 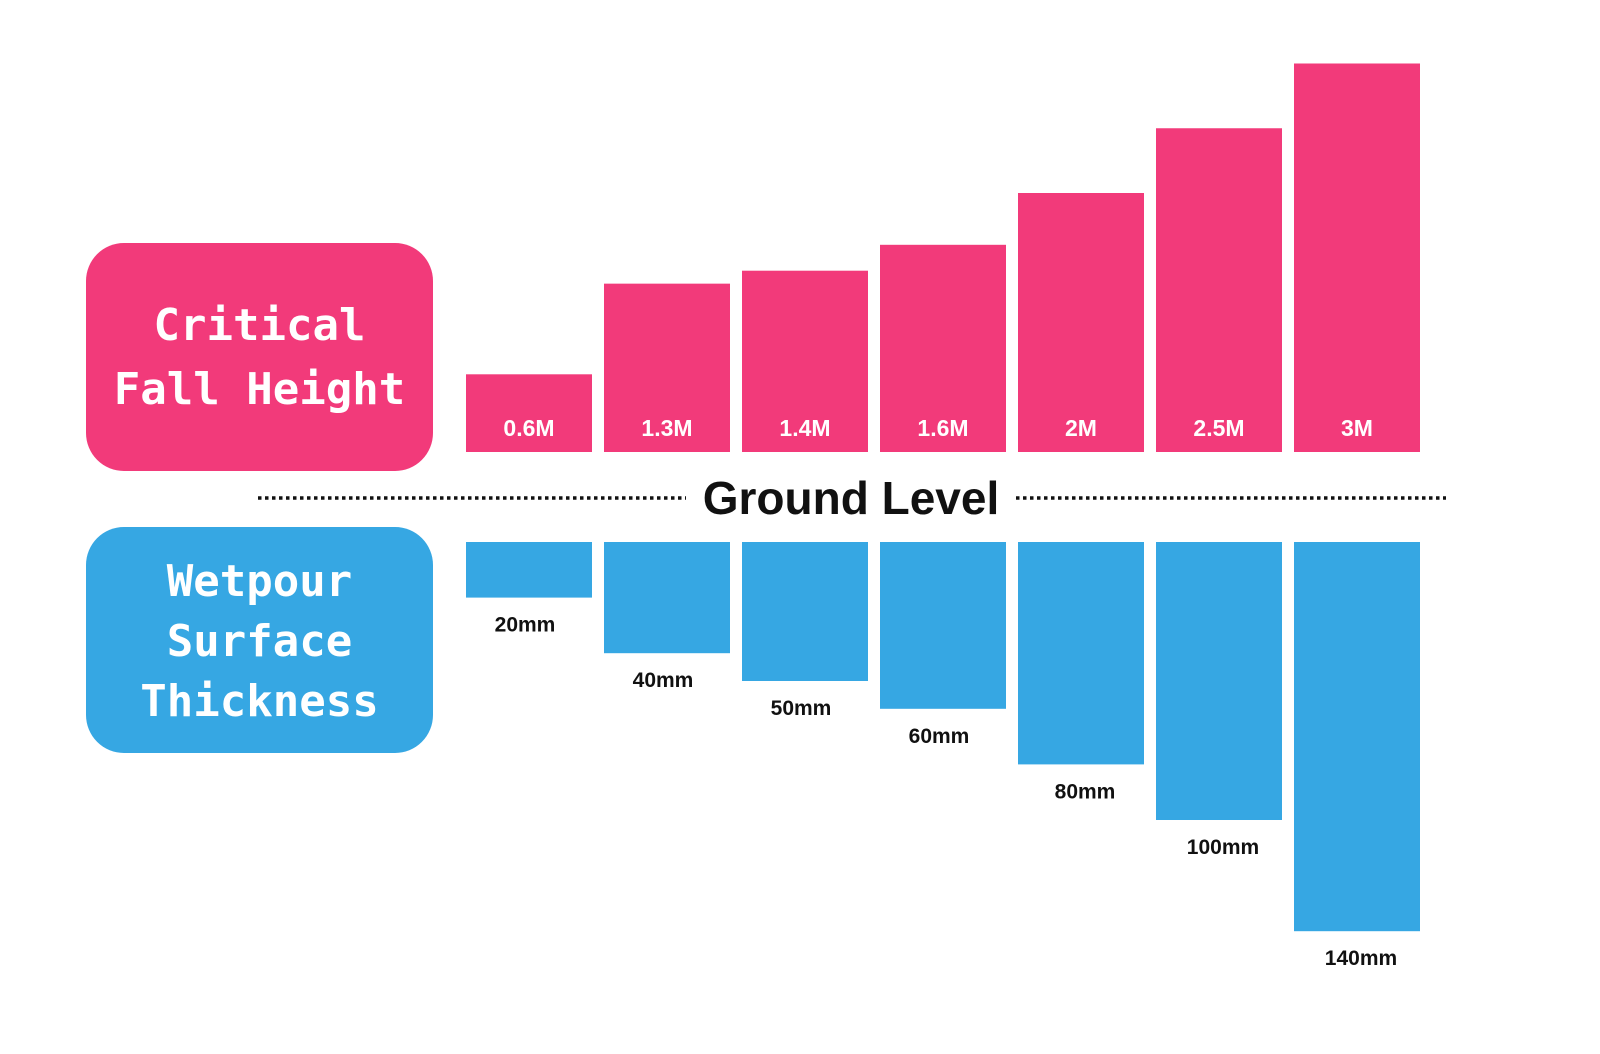 What do you see at coordinates (1085, 791) in the screenshot?
I see `wetpour-thickness-bar-label: 80mm` at bounding box center [1085, 791].